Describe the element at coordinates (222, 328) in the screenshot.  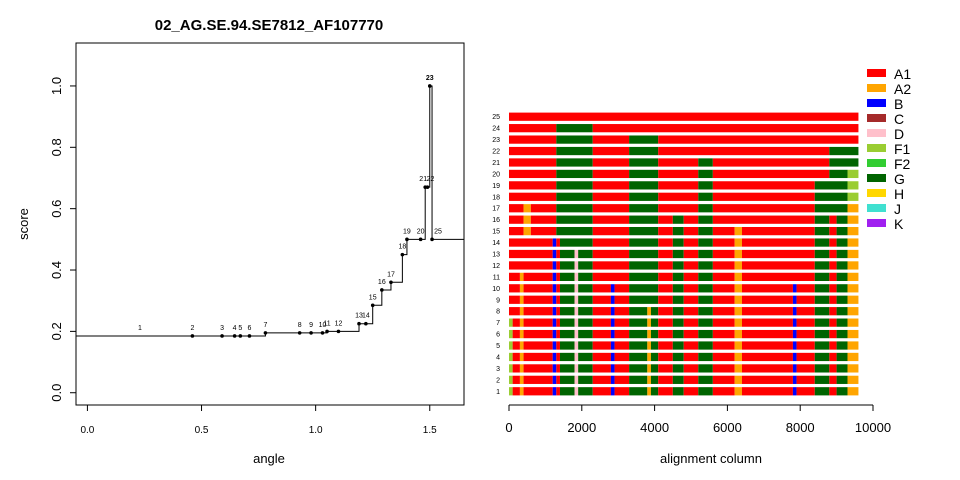
I see `point-label: 3` at that location.